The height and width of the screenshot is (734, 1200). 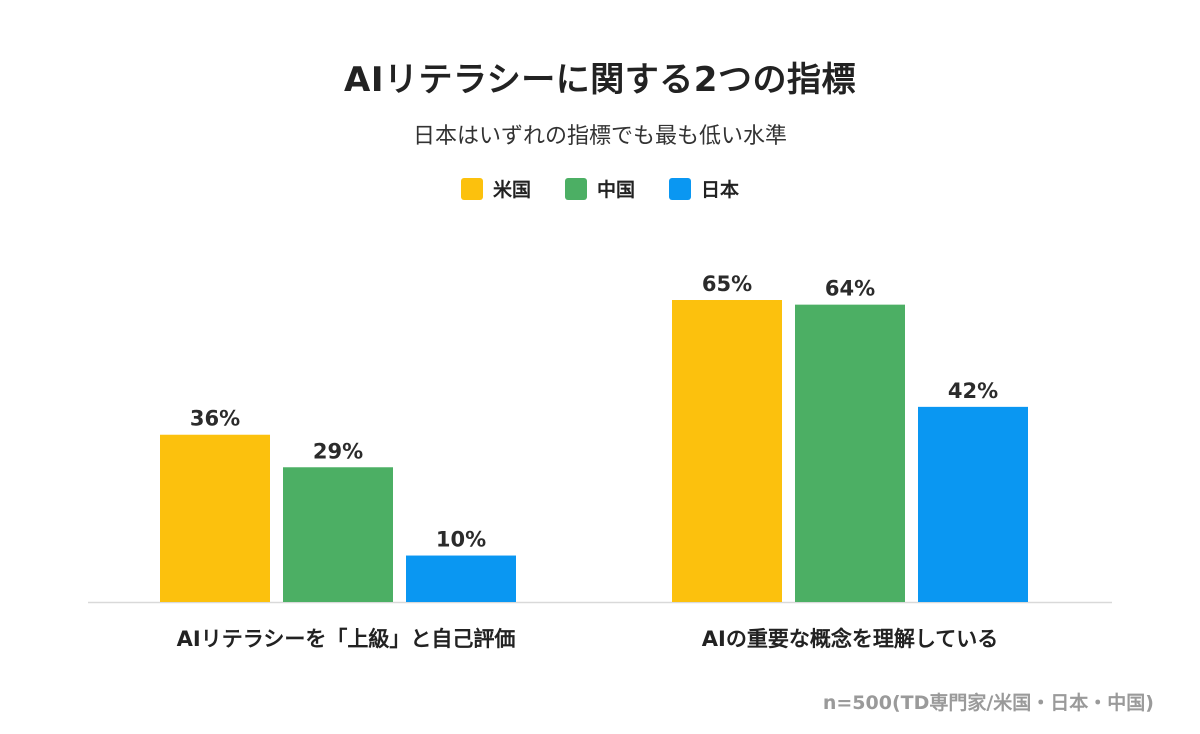 What do you see at coordinates (973, 391) in the screenshot?
I see `data-label-2-3: 42%` at bounding box center [973, 391].